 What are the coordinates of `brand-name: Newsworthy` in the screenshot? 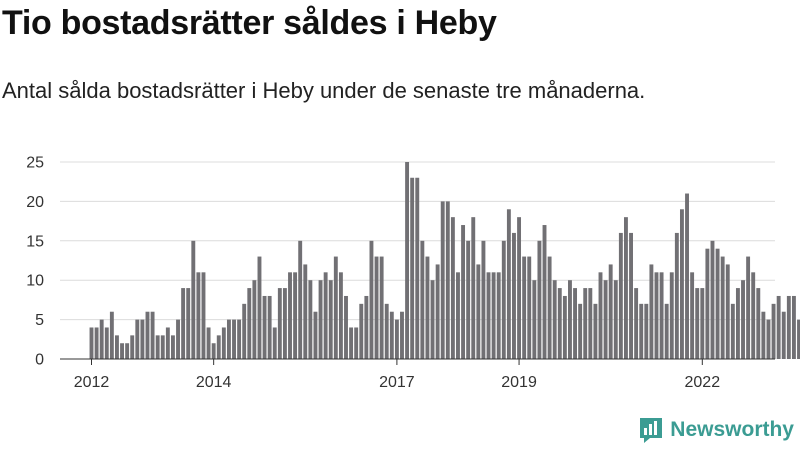 It's located at (732, 429).